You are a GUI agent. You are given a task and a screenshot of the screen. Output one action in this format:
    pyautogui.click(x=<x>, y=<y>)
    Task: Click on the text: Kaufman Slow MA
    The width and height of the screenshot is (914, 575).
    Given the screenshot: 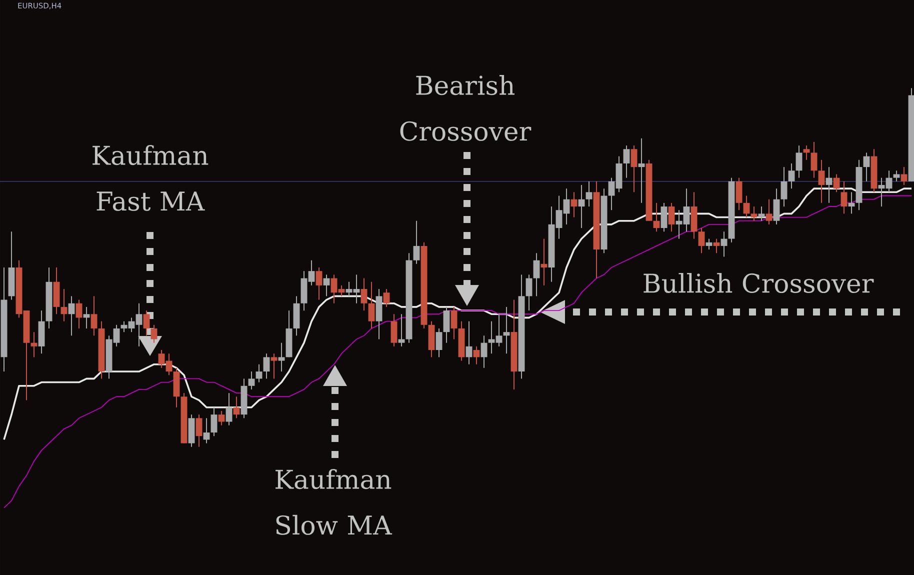 What is the action you would take?
    pyautogui.click(x=334, y=502)
    